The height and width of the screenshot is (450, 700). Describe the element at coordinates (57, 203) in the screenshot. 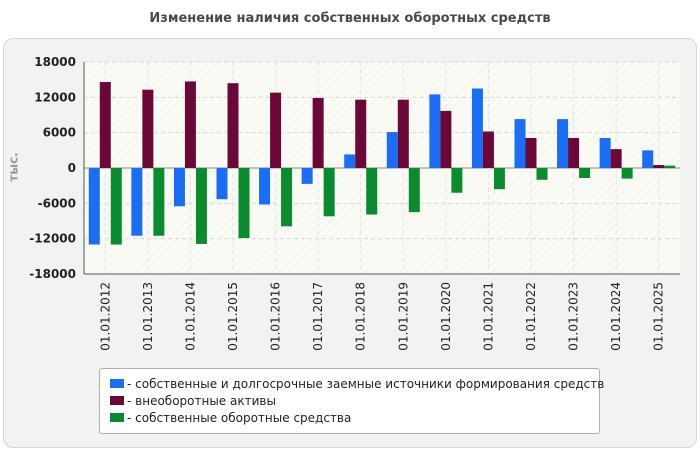

I see `y-tick-label: -6000` at that location.